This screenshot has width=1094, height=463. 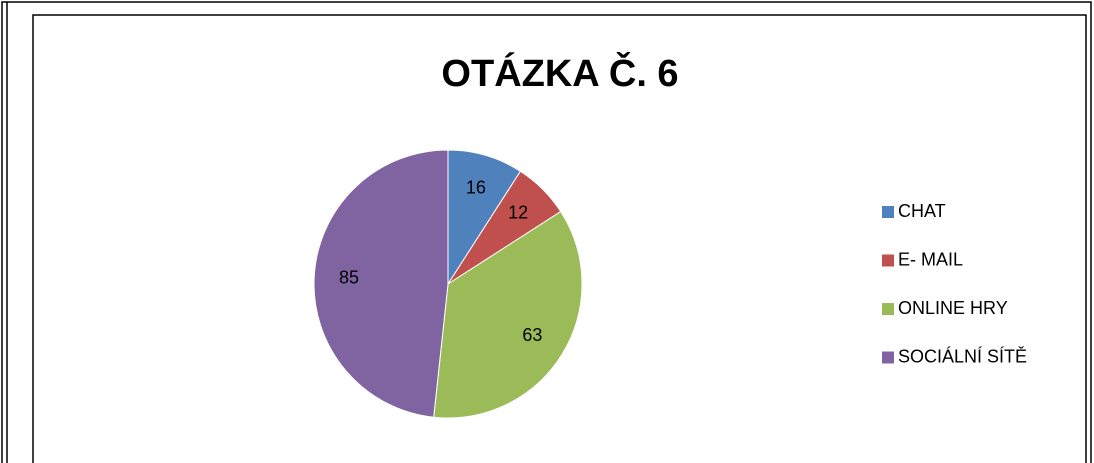 What do you see at coordinates (953, 308) in the screenshot?
I see `legend-label: ONLINE HRY` at bounding box center [953, 308].